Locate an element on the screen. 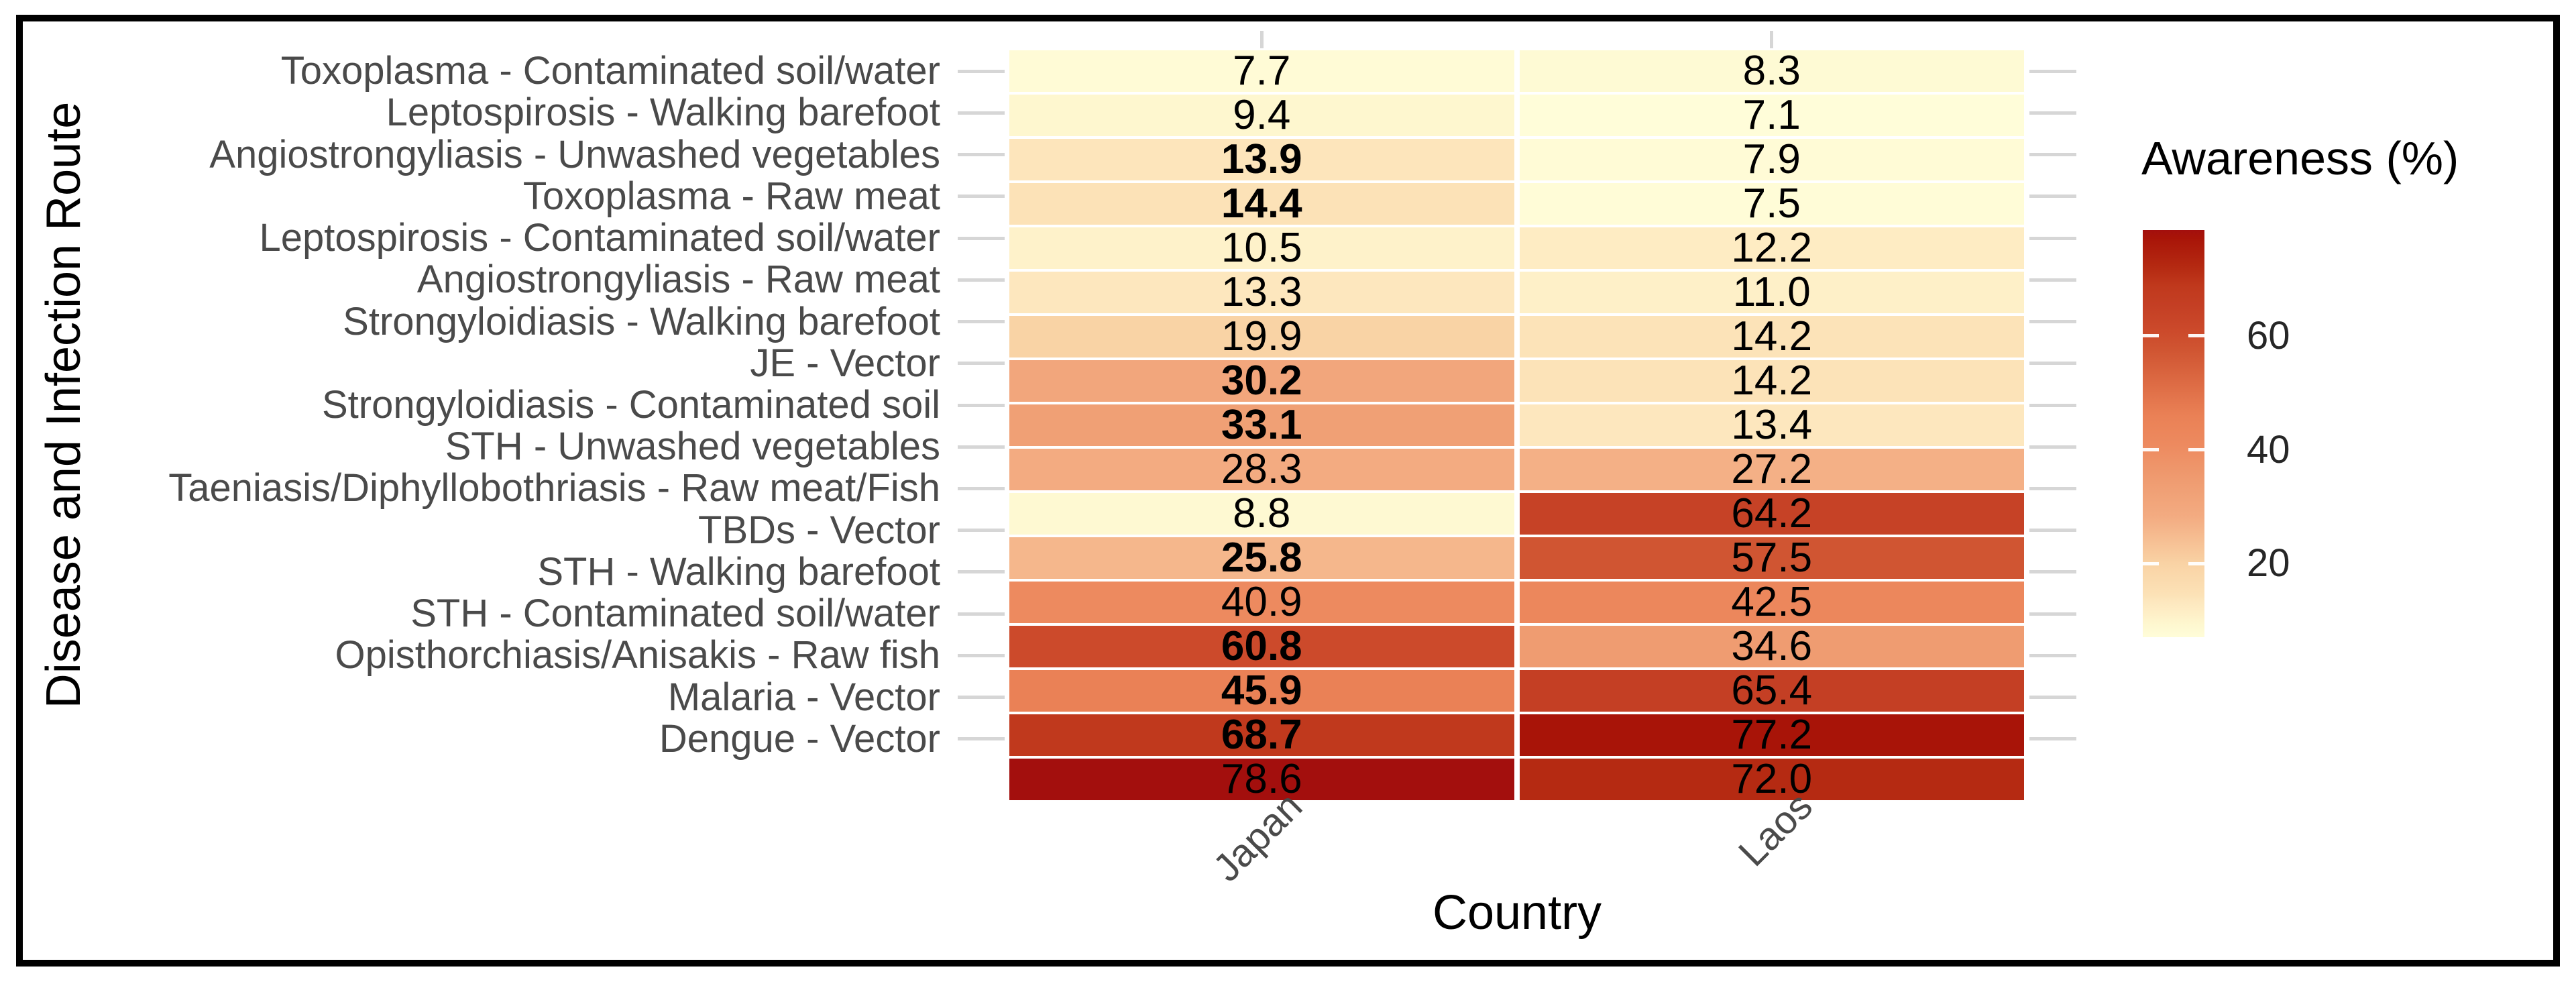 Image resolution: width=2576 pixels, height=992 pixels. y-axis-label: Leptospirosis - Walking barefoot is located at coordinates (663, 113).